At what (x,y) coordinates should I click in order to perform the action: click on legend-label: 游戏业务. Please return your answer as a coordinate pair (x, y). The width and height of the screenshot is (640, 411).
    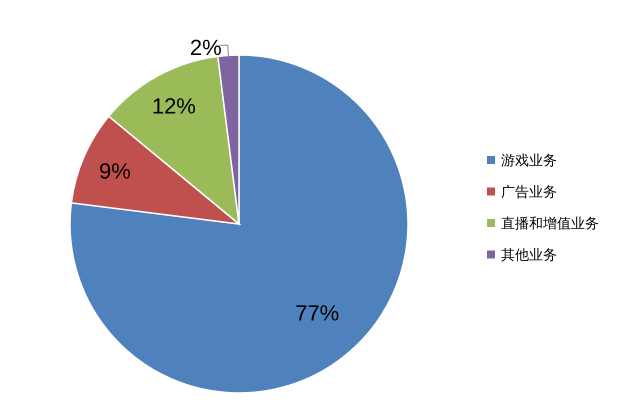
    Looking at the image, I should click on (529, 161).